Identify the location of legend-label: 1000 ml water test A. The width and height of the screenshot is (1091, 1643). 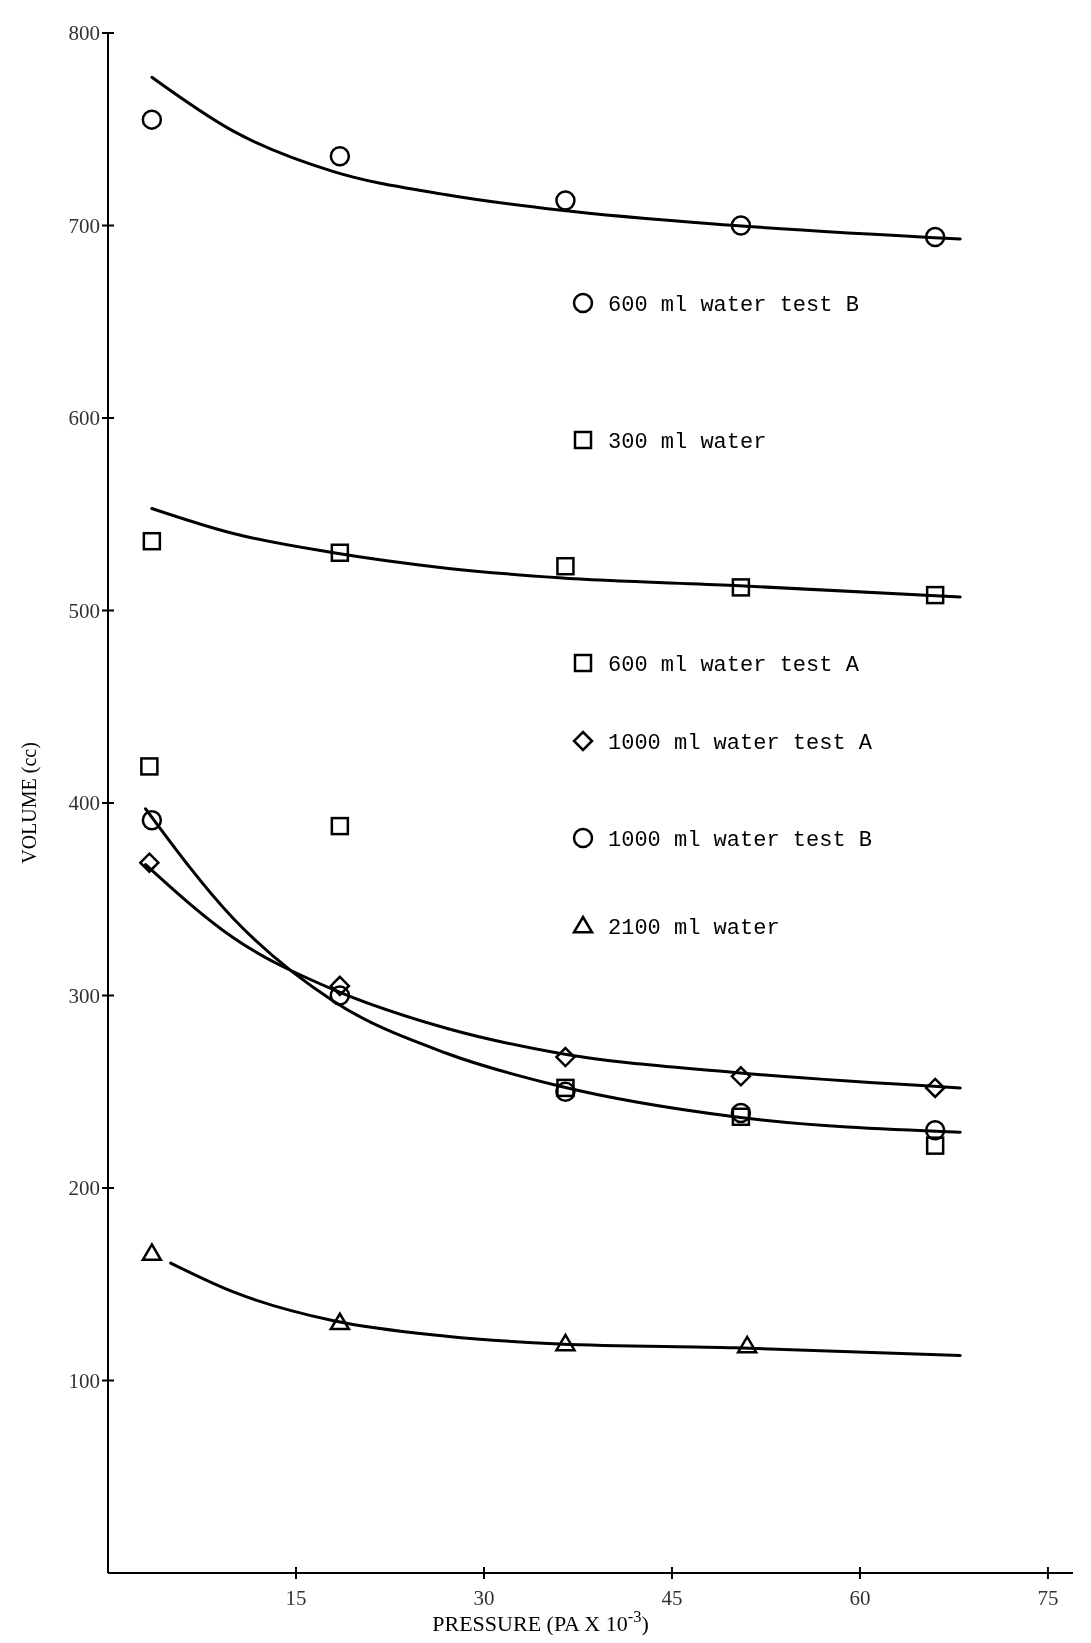
(740, 743).